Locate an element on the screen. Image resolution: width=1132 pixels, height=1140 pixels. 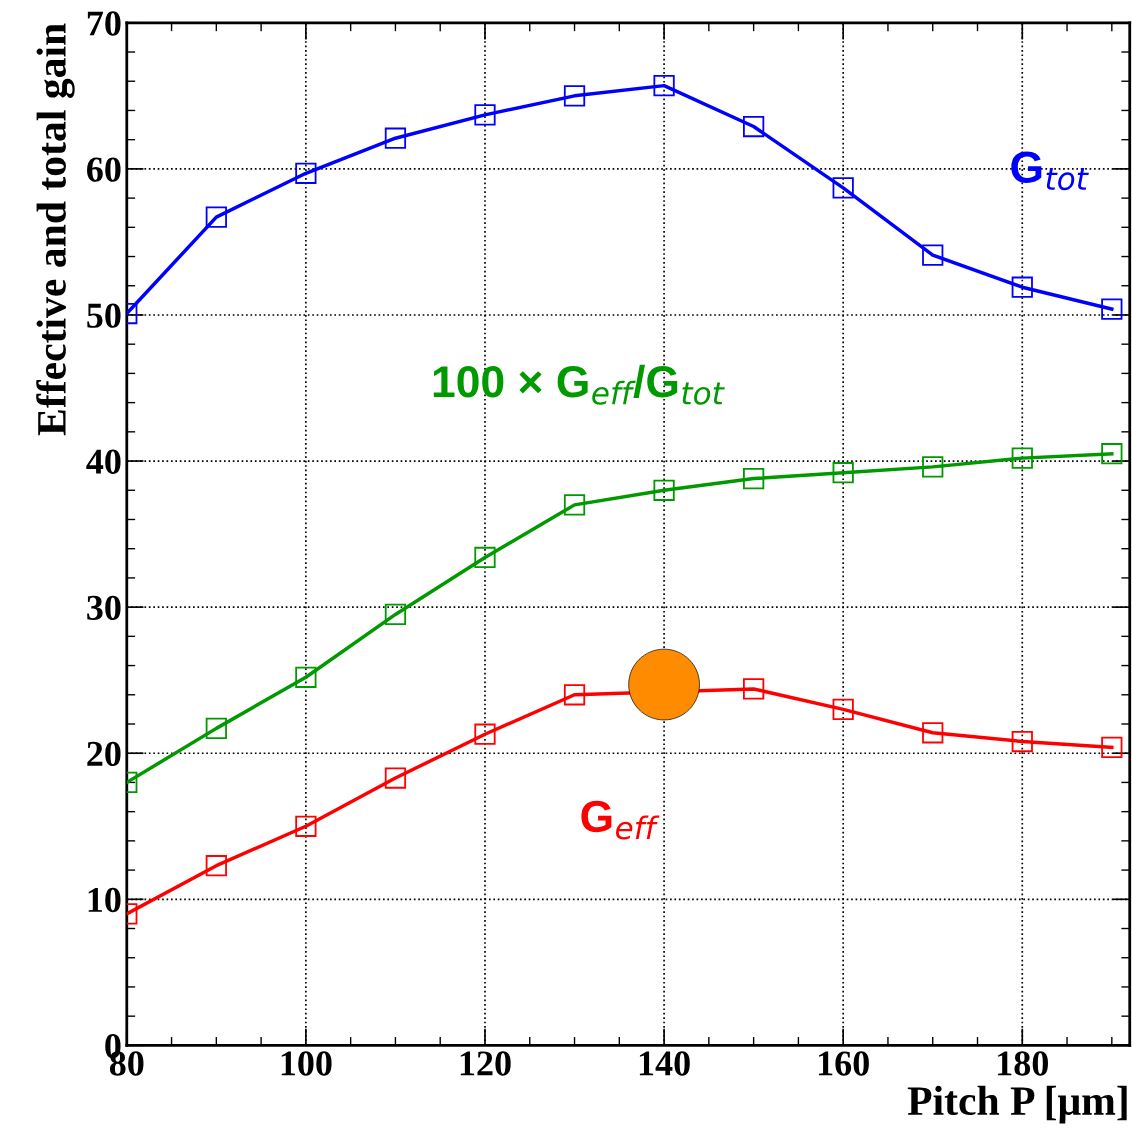
x-tick-label: 100 is located at coordinates (306, 1063).